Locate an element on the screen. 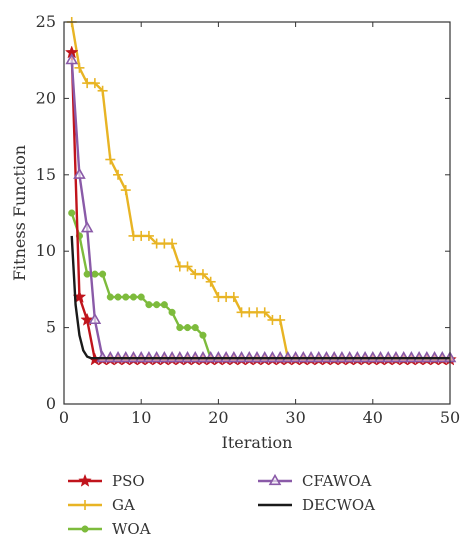 The image size is (474, 552). x-tick-label: 20 is located at coordinates (218, 417).